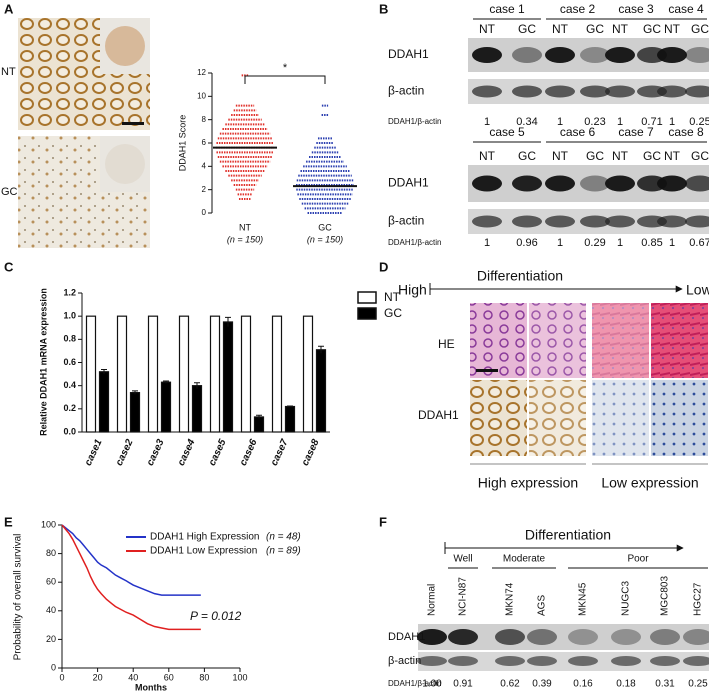 The height and width of the screenshot is (692, 709). What do you see at coordinates (507, 9) in the screenshot?
I see `case-label: case 1` at bounding box center [507, 9].